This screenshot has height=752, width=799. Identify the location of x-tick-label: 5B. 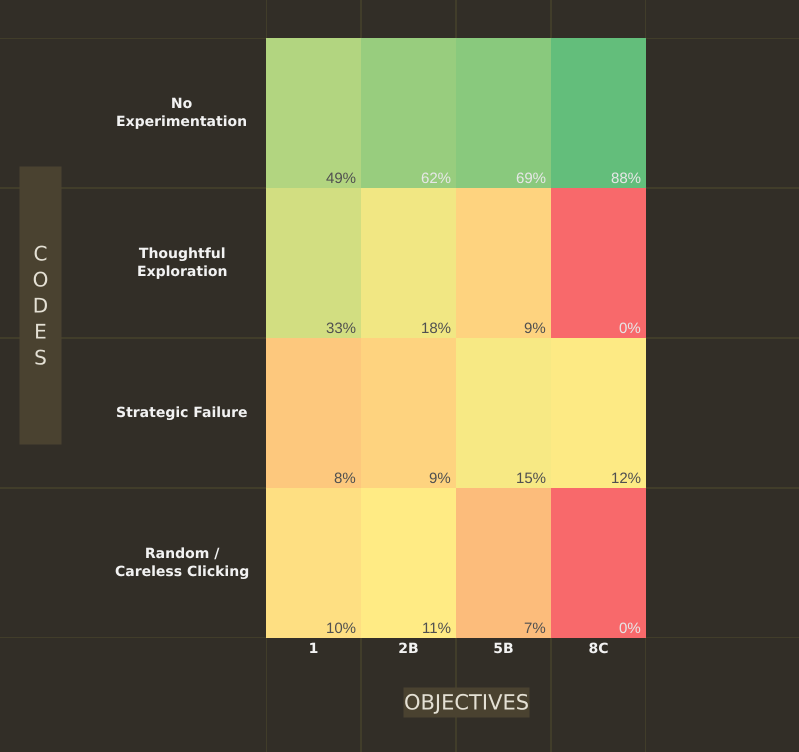
(503, 649).